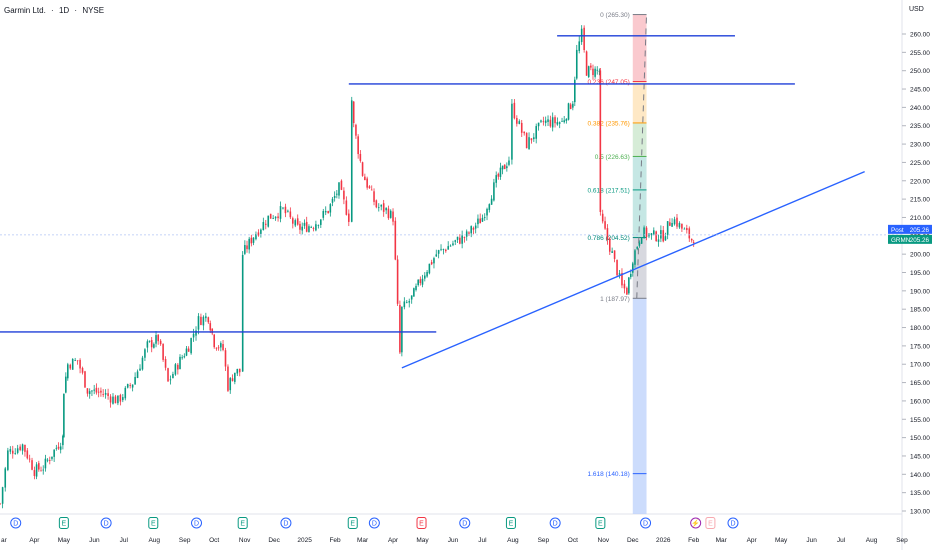 The width and height of the screenshot is (932, 555). I want to click on fib-level-label: 0.382 (235.76), so click(608, 123).